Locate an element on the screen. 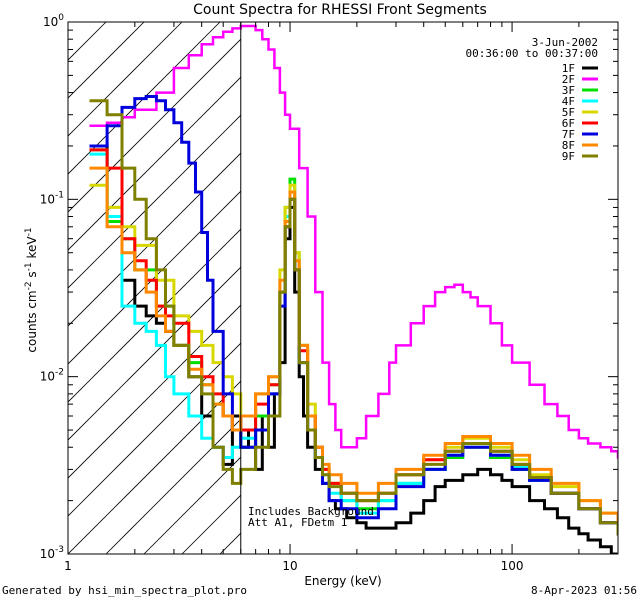 This screenshot has height=600, width=640. x-tick-label: 100 is located at coordinates (512, 566).